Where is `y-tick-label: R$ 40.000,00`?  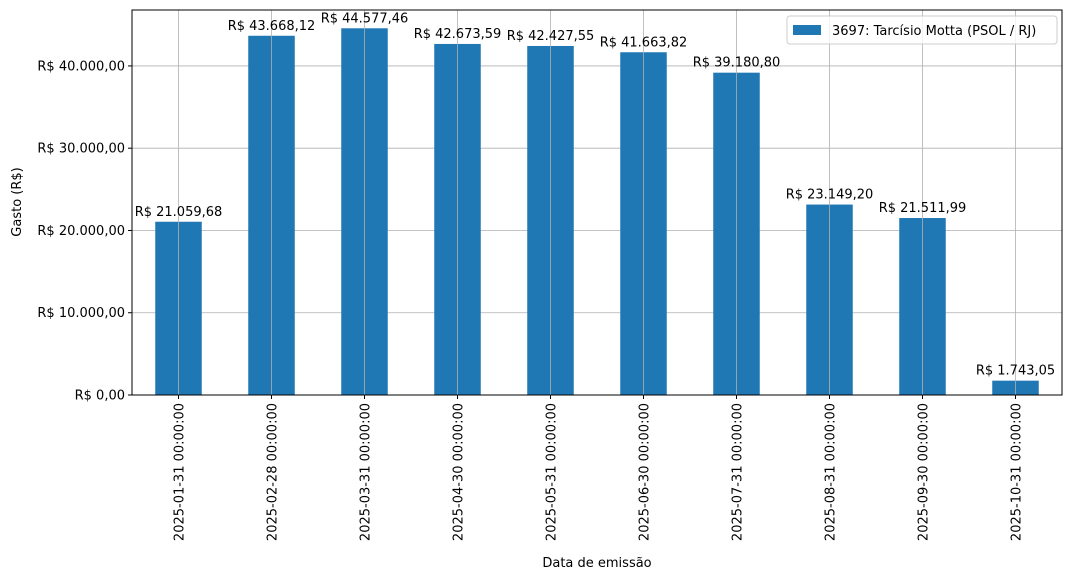
y-tick-label: R$ 40.000,00 is located at coordinates (81, 66).